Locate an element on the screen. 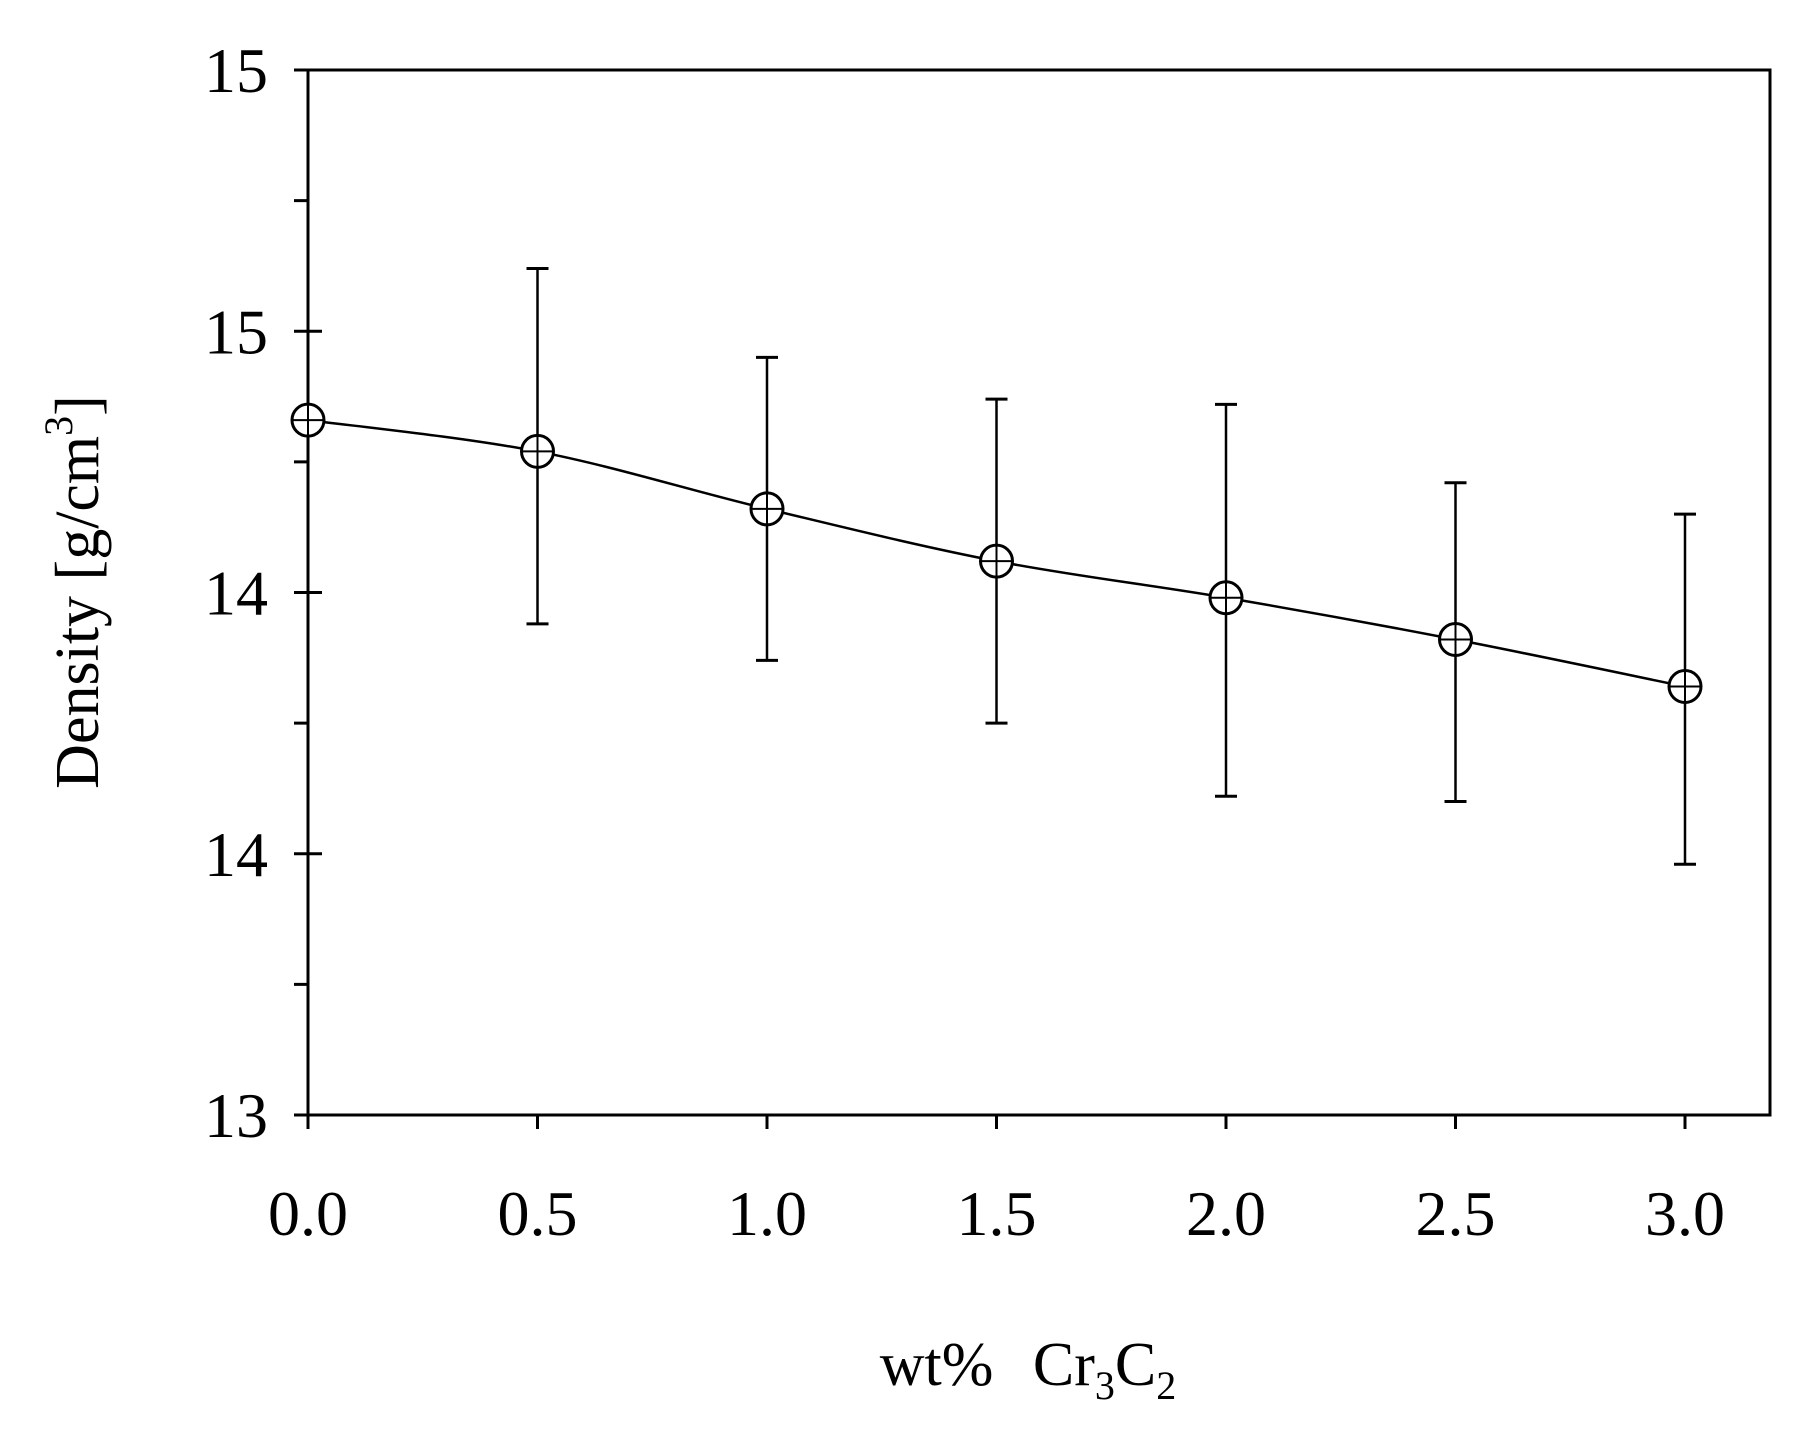 Image resolution: width=1795 pixels, height=1430 pixels. x-tick-label: 1.5 is located at coordinates (997, 1213).